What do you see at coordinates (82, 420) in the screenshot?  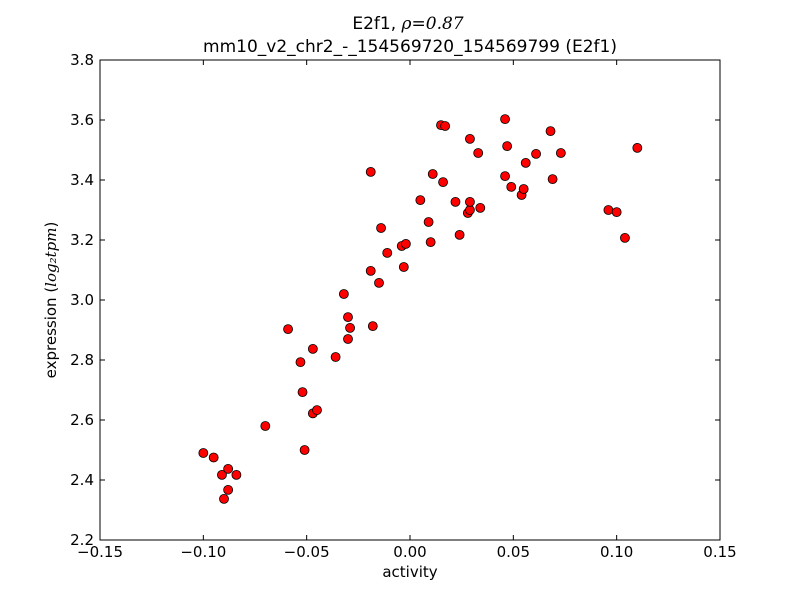 I see `y-tick-label: 2.6` at bounding box center [82, 420].